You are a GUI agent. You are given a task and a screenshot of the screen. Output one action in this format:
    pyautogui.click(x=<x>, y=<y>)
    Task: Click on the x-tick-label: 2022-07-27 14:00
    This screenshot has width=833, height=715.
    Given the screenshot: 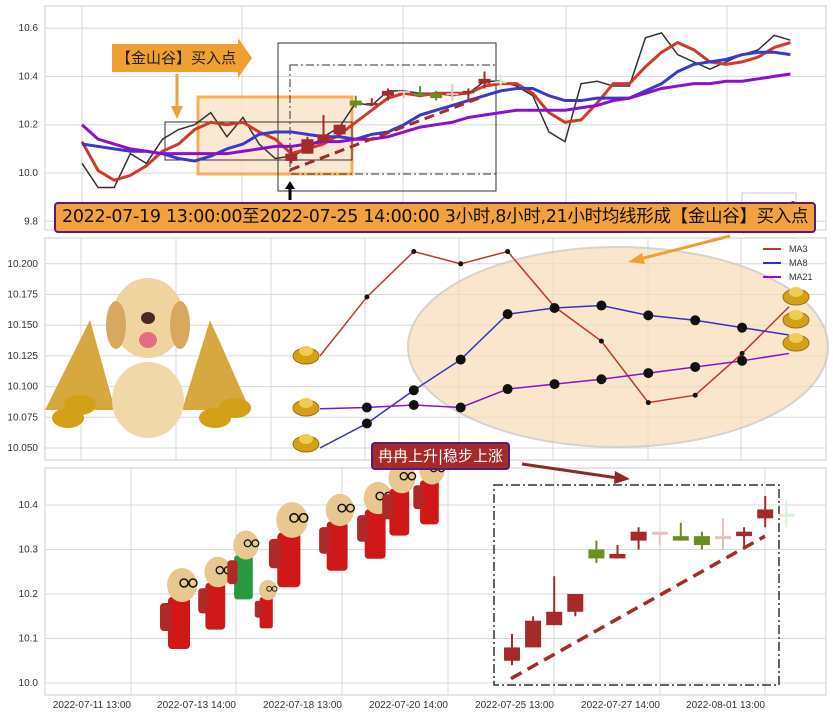 What is the action you would take?
    pyautogui.click(x=620, y=705)
    